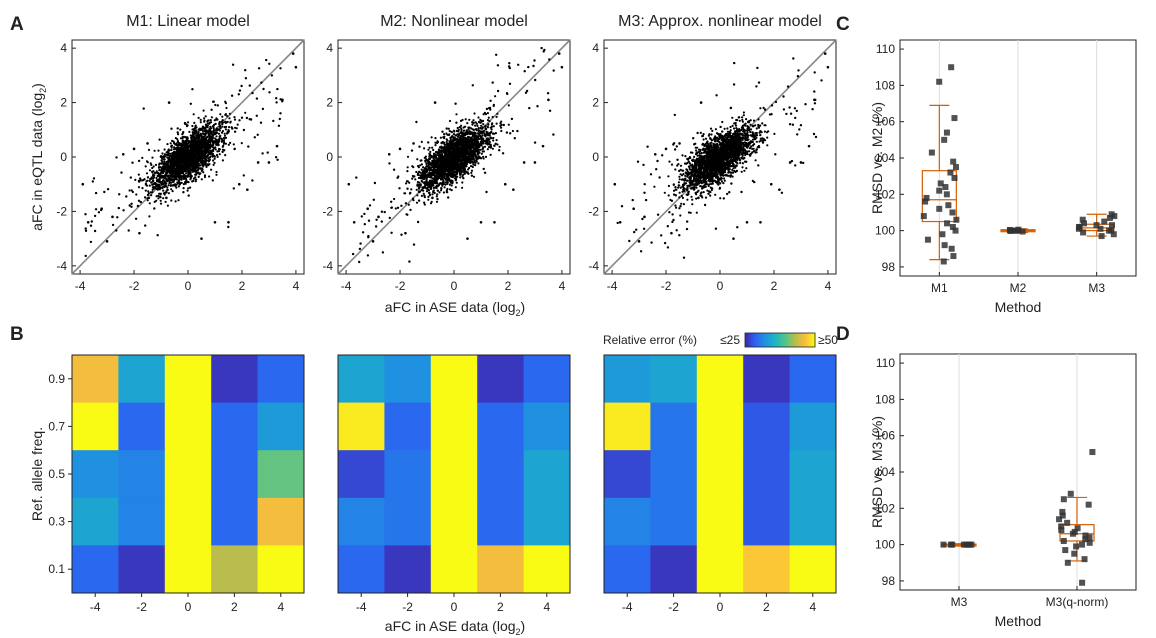 Image resolution: width=1156 pixels, height=638 pixels. What do you see at coordinates (63, 48) in the screenshot?
I see `y-tick-label: 4` at bounding box center [63, 48].